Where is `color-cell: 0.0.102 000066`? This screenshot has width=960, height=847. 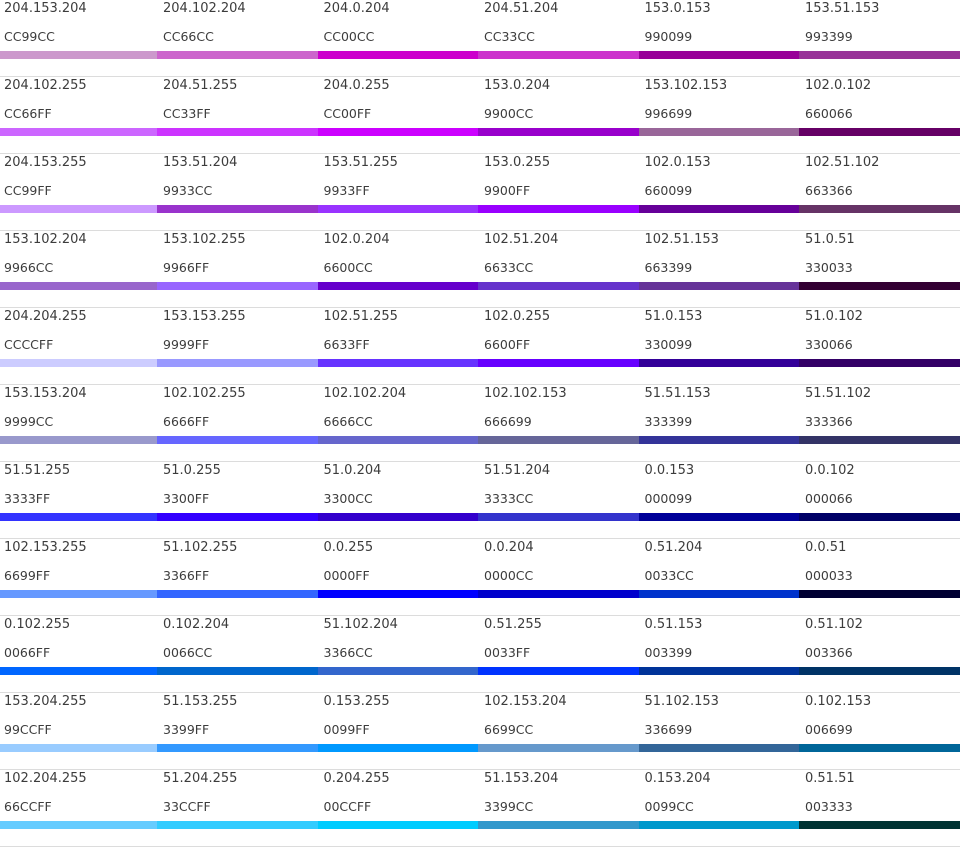
color-cell: 0.0.102 000066 is located at coordinates (879, 500).